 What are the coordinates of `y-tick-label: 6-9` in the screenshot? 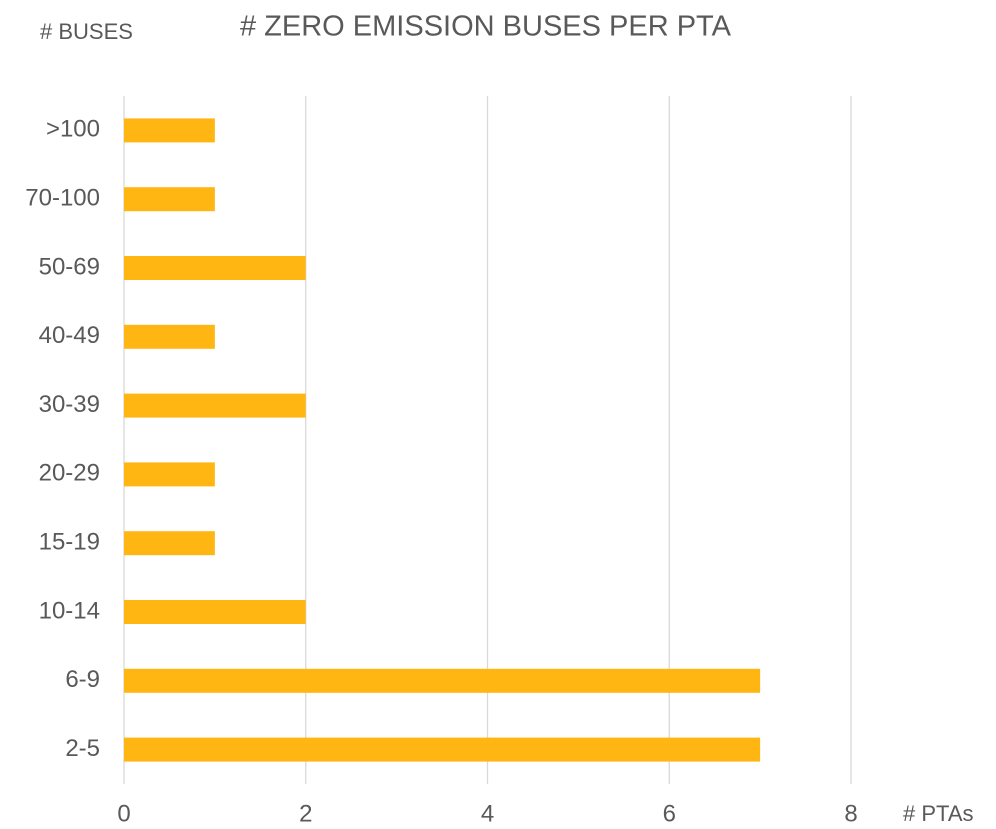 It's located at (82, 679).